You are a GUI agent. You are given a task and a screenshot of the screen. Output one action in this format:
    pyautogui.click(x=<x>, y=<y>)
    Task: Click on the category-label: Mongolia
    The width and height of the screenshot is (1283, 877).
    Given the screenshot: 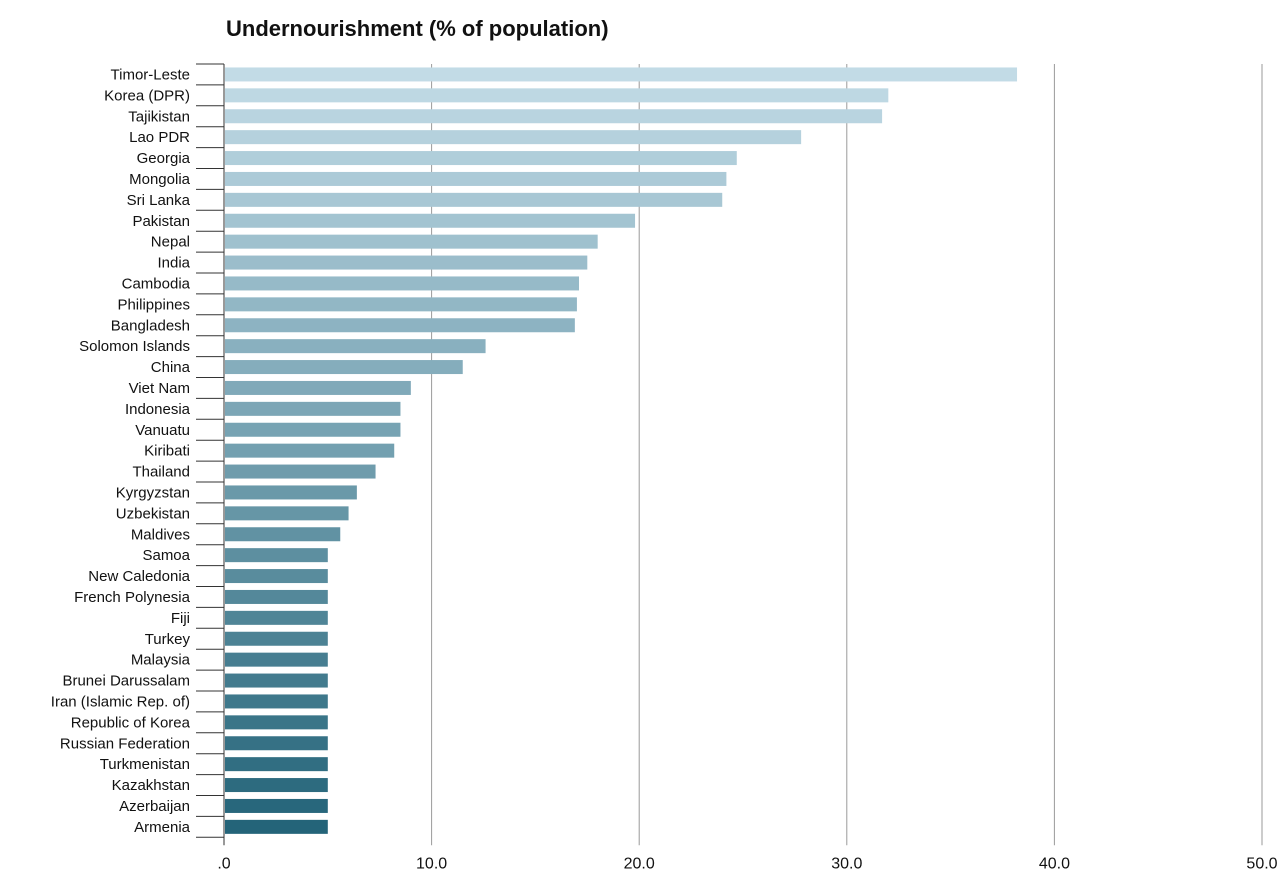 What is the action you would take?
    pyautogui.click(x=160, y=179)
    